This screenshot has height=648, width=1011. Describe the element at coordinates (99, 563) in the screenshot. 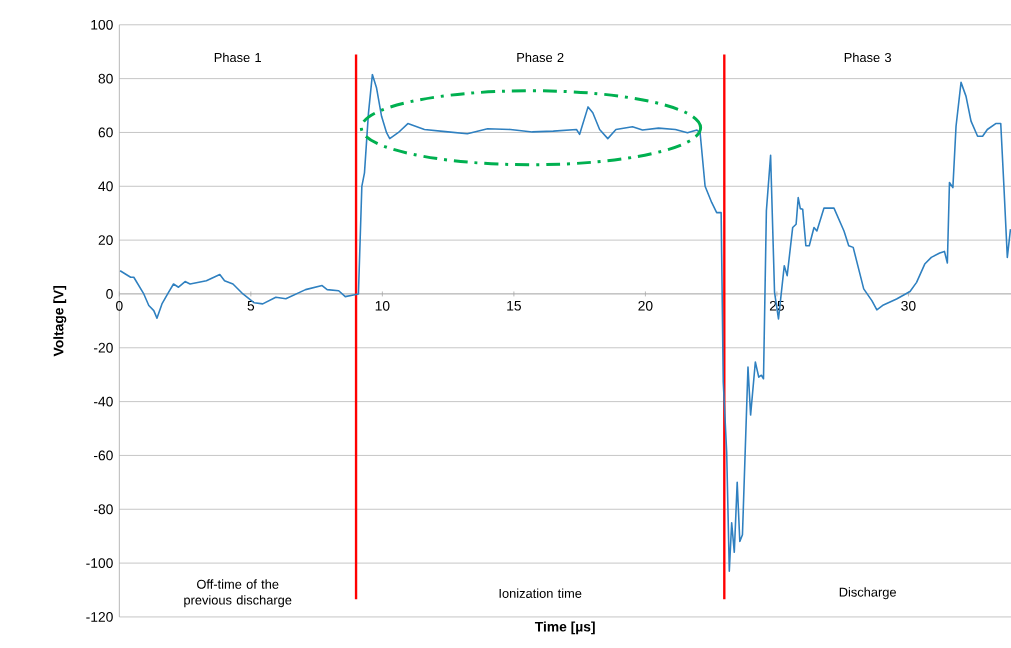

I see `y-tick-label: -100` at that location.